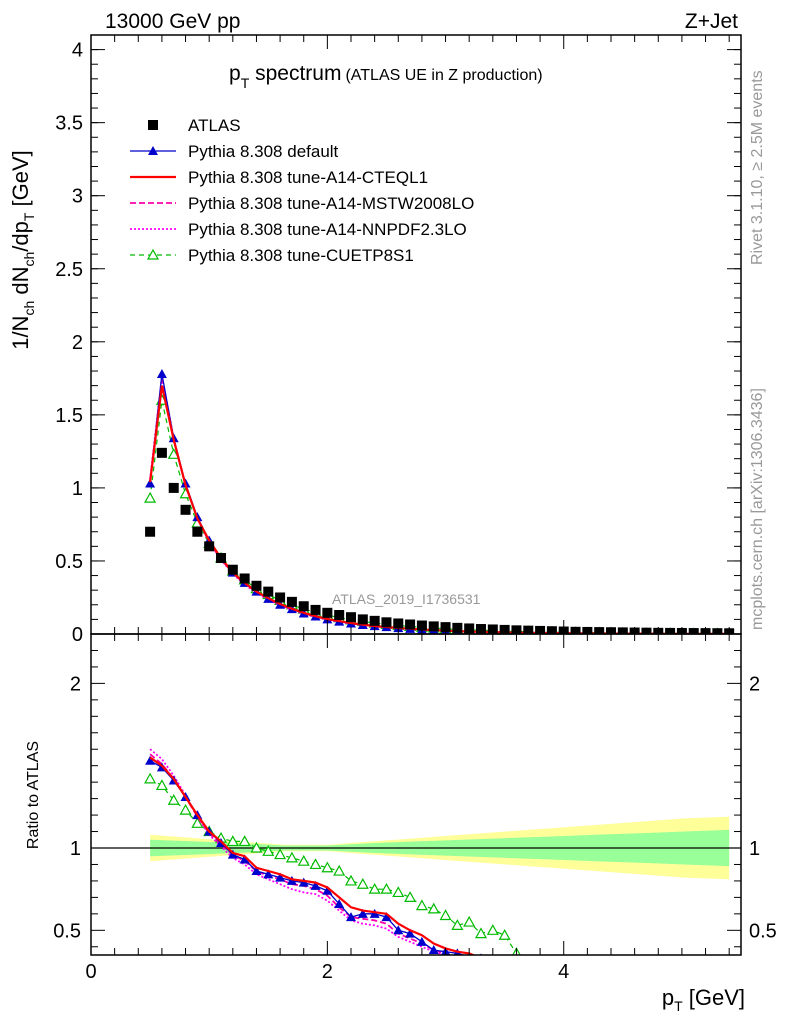  Describe the element at coordinates (77, 51) in the screenshot. I see `main-y-tick-label: 4` at that location.